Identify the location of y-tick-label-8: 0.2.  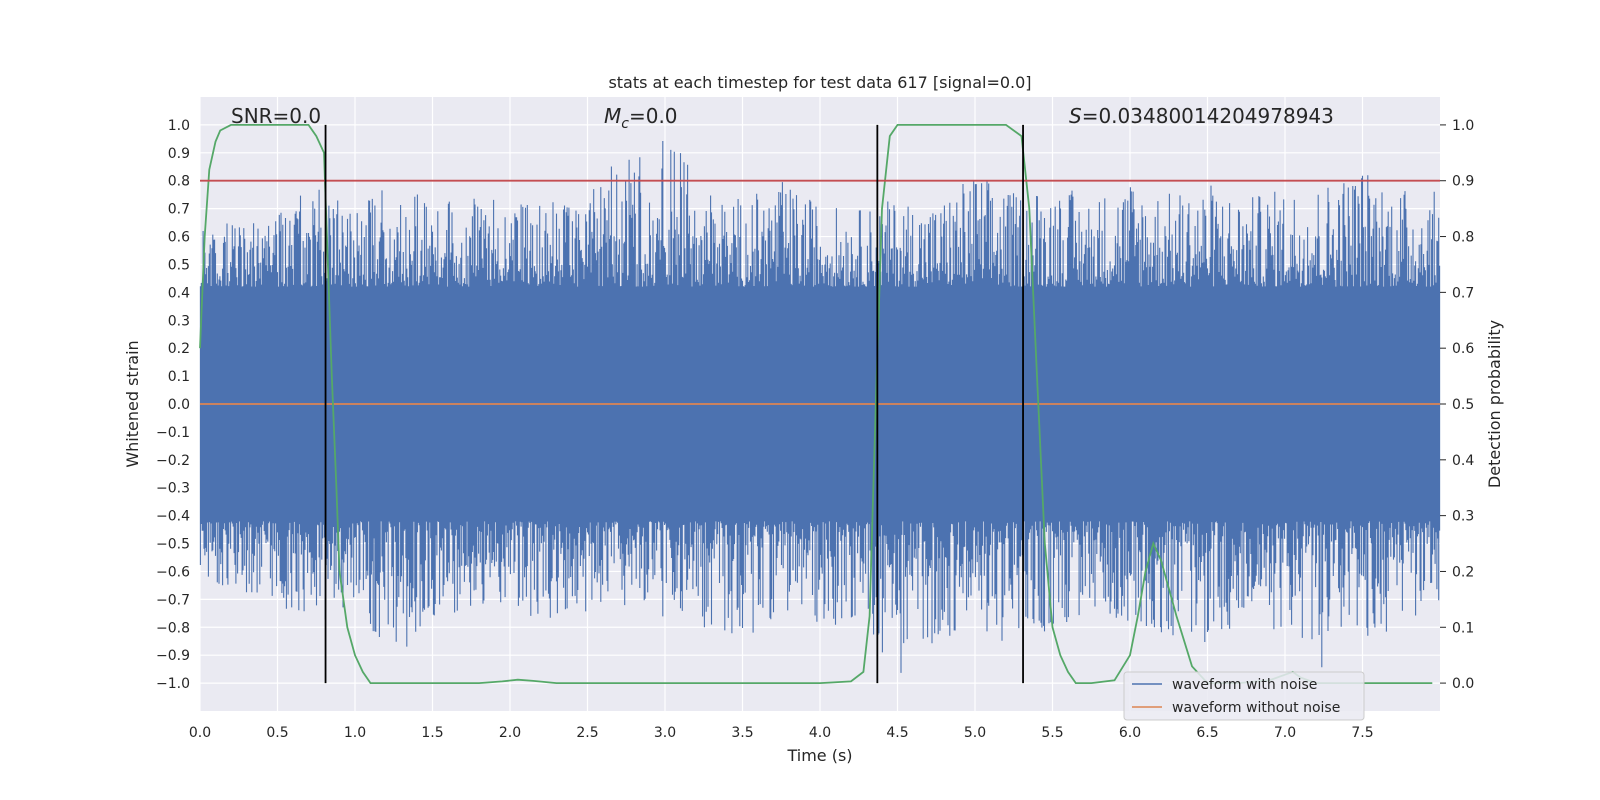
(179, 349).